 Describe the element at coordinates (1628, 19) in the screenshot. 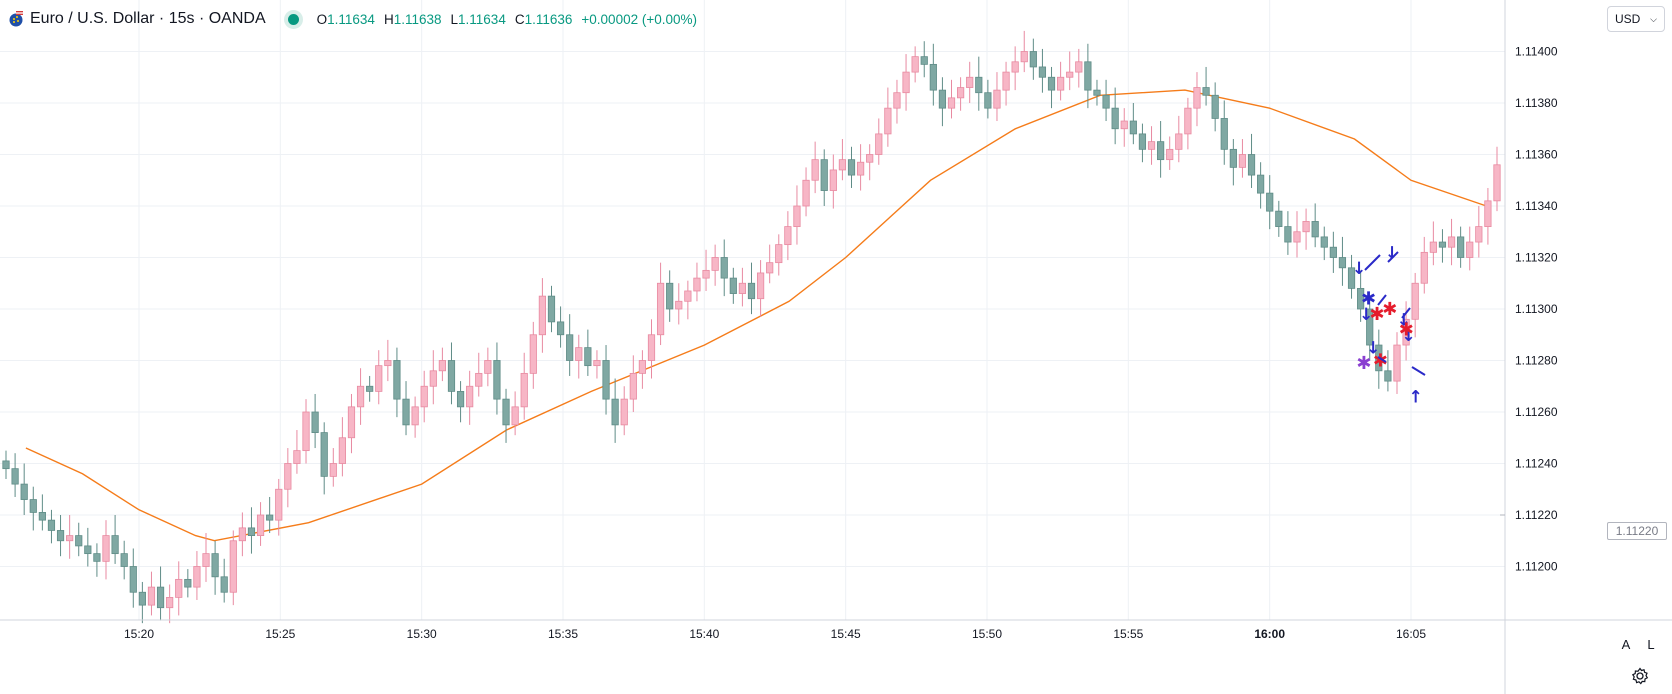

I see `currency-label: USD` at that location.